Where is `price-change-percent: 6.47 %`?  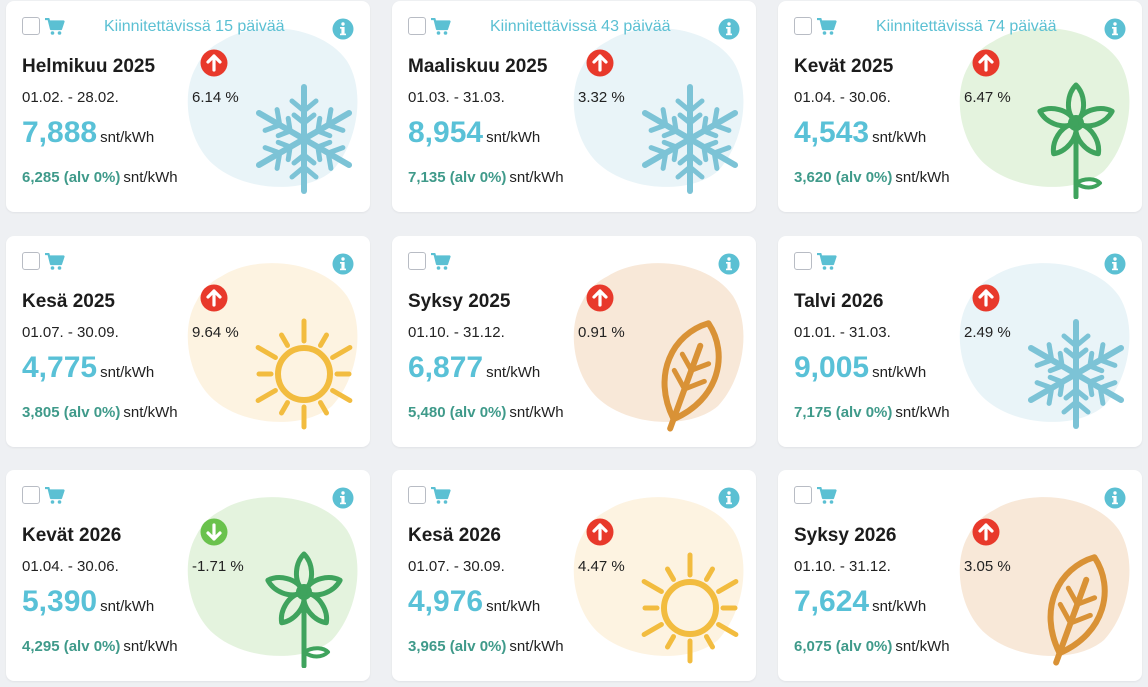 price-change-percent: 6.47 % is located at coordinates (987, 97).